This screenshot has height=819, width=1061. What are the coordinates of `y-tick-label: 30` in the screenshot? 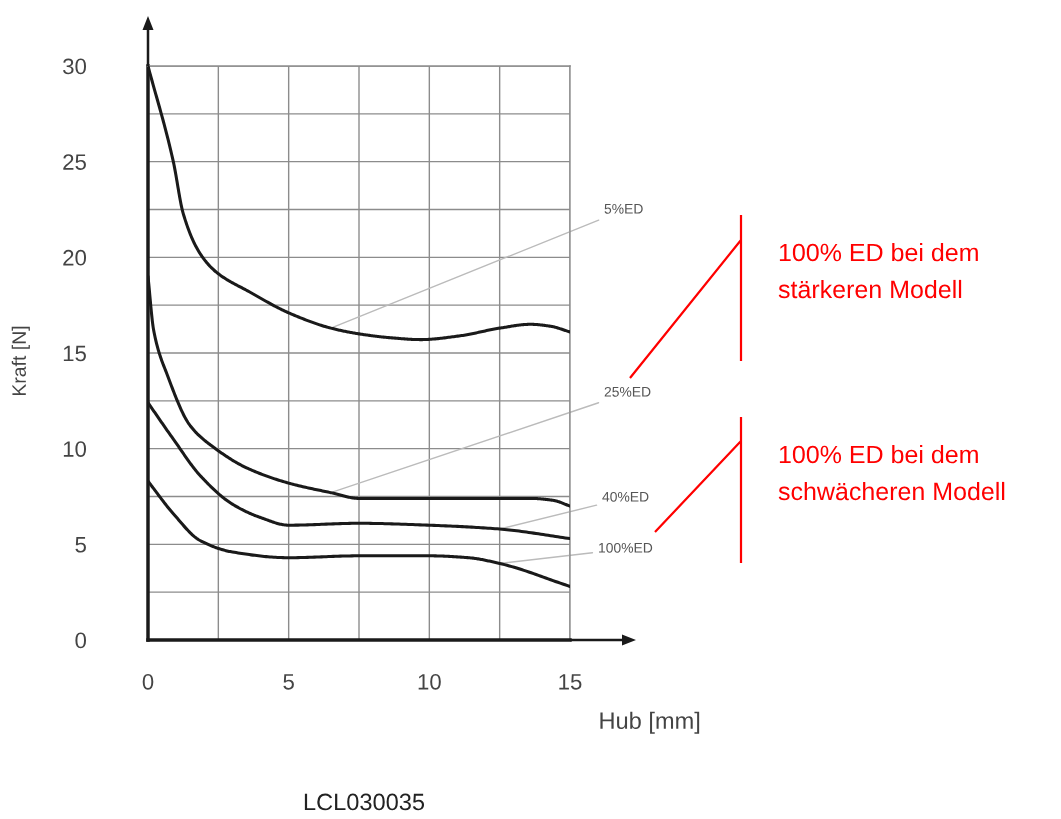 It's located at (75, 66).